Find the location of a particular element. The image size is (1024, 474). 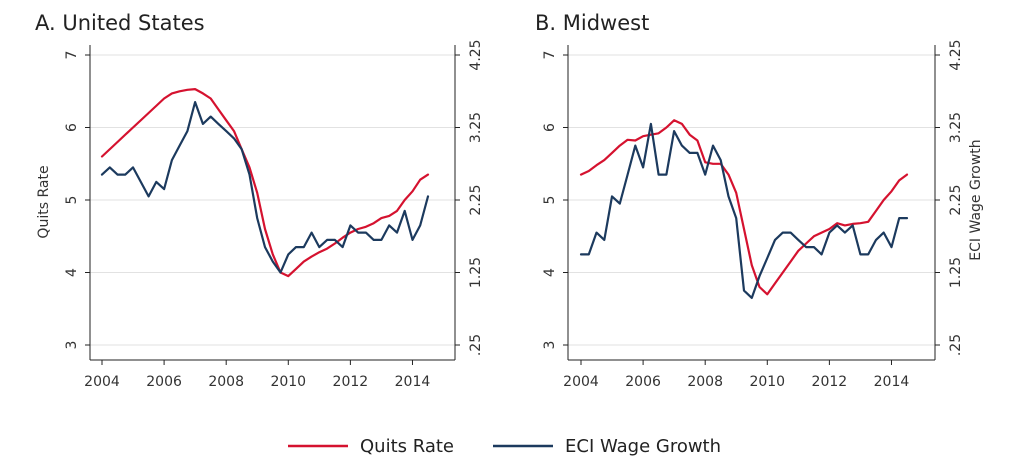

legend-label-eci-wage-growth: ECI Wage Growth is located at coordinates (643, 446).